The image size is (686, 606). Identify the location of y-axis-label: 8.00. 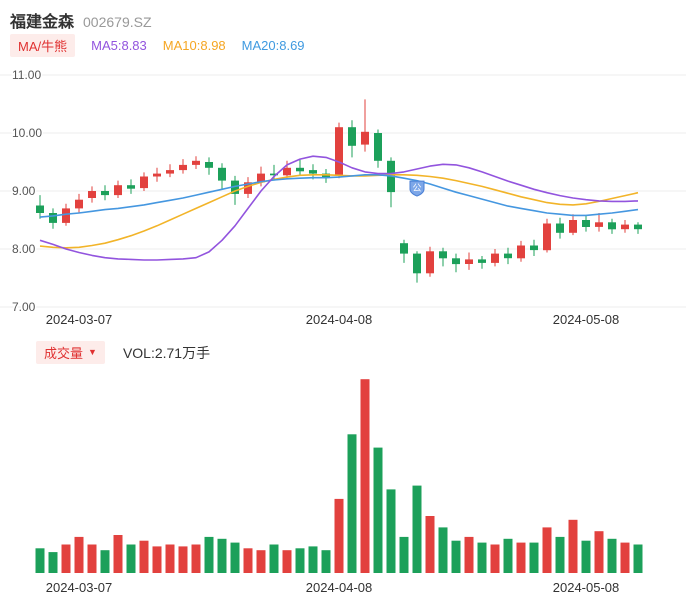
(24, 249).